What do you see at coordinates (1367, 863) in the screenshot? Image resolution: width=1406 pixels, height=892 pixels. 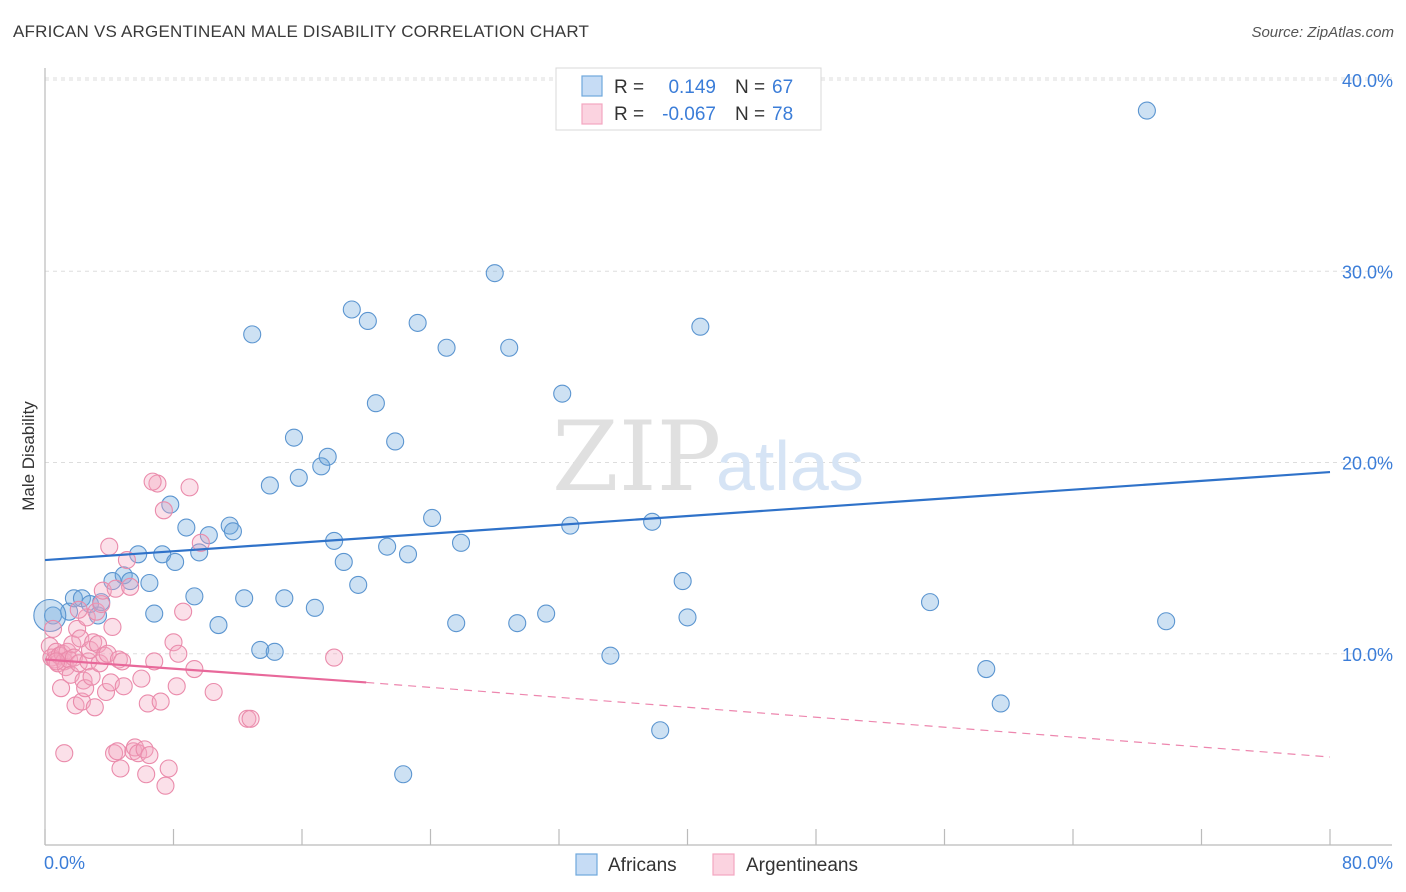 I see `x-tick-label-max: 80.0%` at bounding box center [1367, 863].